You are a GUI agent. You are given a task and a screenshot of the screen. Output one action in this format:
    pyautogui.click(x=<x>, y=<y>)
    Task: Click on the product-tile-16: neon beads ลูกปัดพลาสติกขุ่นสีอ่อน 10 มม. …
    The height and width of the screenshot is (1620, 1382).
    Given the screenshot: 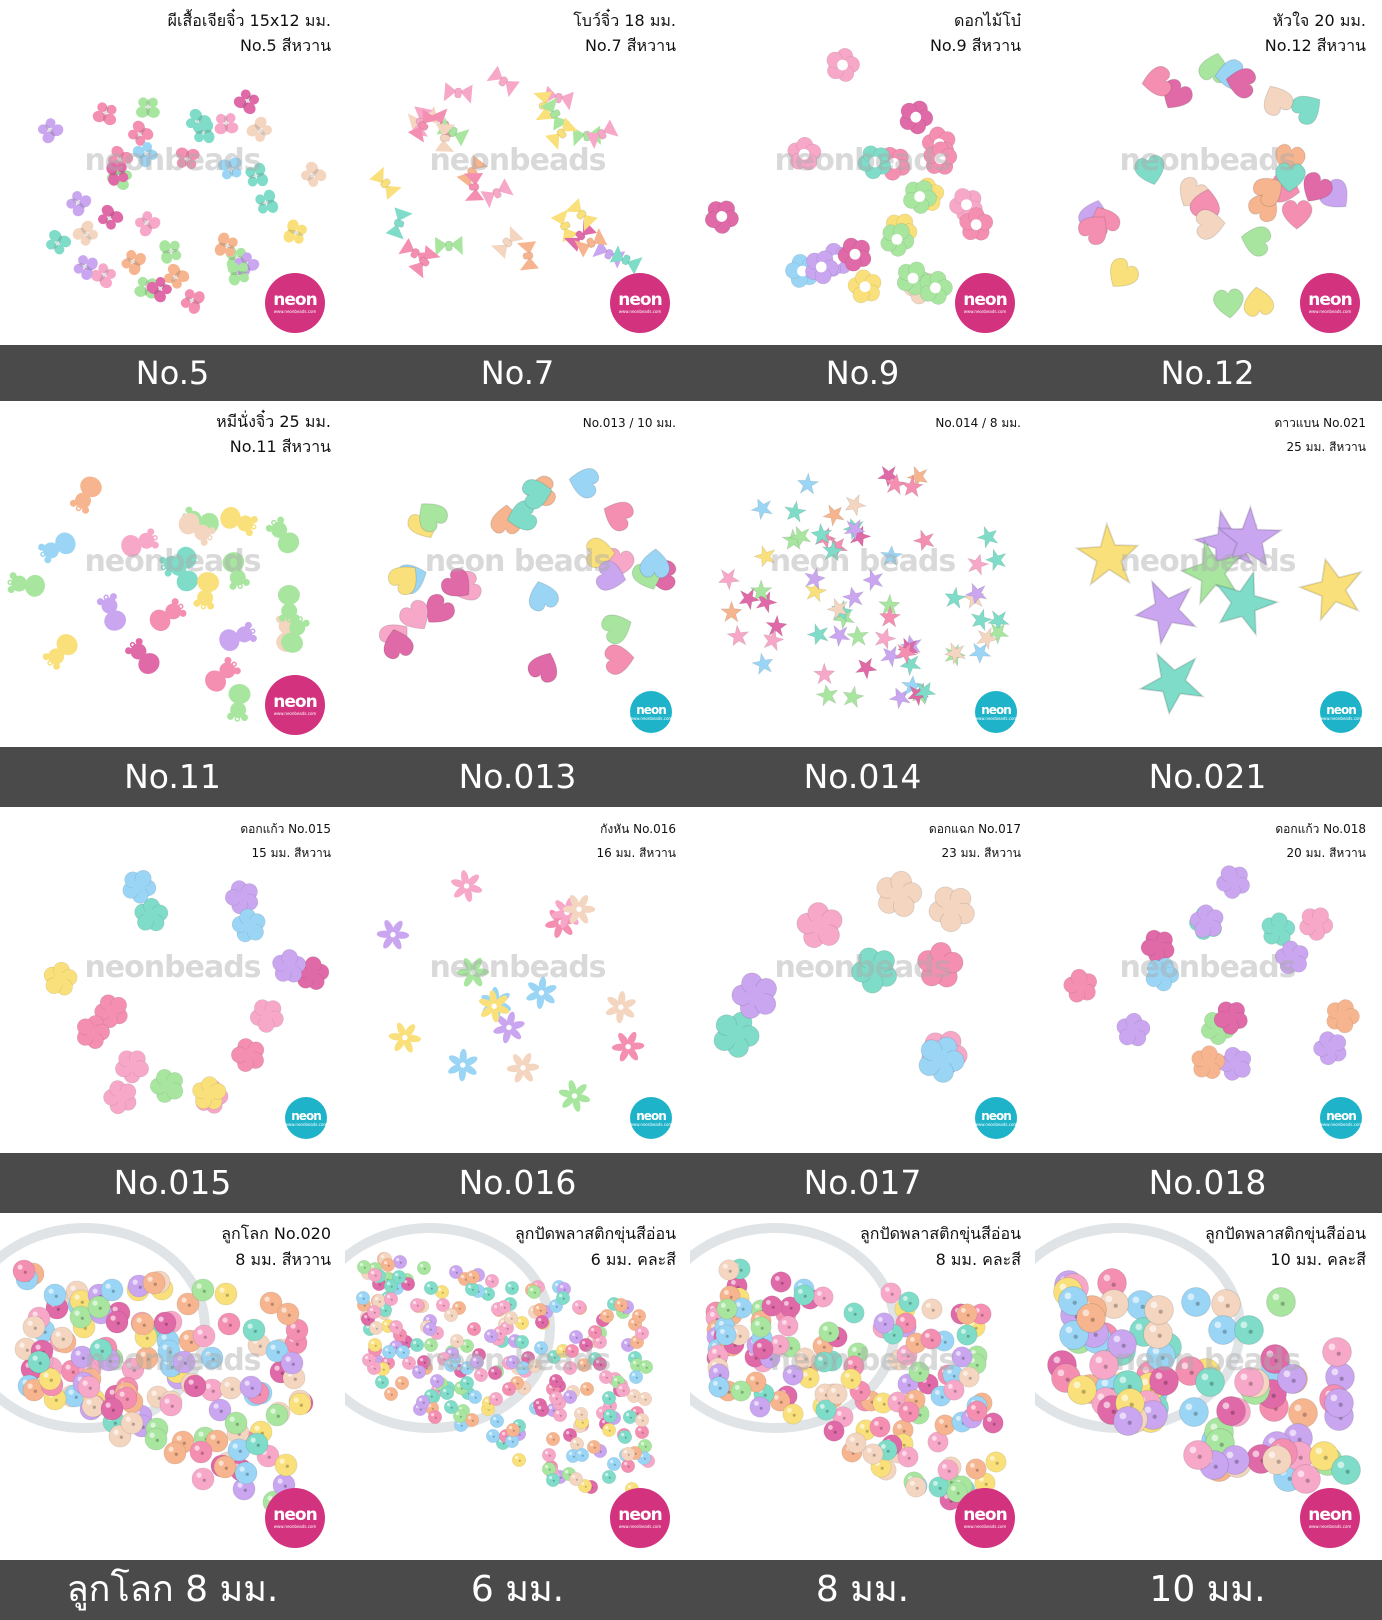 What is the action you would take?
    pyautogui.click(x=1207, y=1386)
    